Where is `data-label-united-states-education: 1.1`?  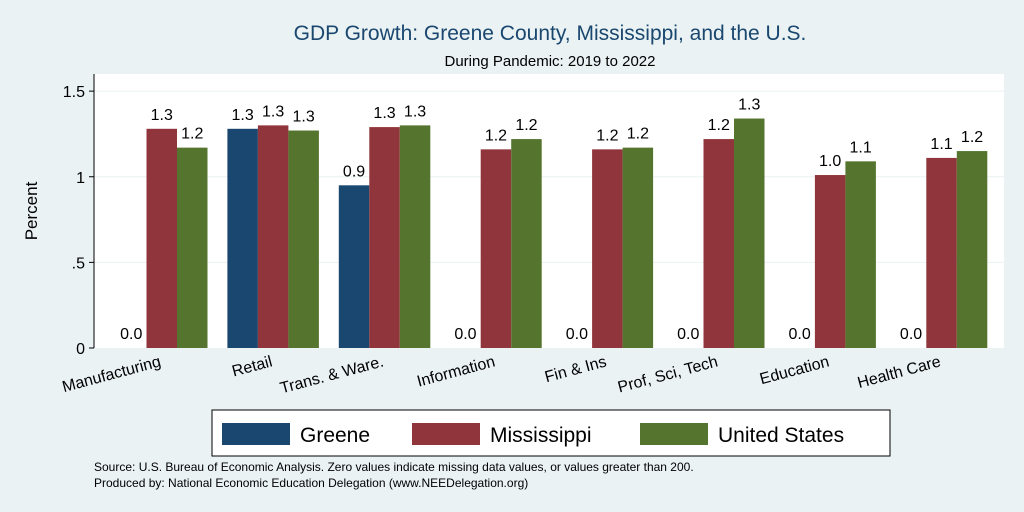 data-label-united-states-education: 1.1 is located at coordinates (861, 147).